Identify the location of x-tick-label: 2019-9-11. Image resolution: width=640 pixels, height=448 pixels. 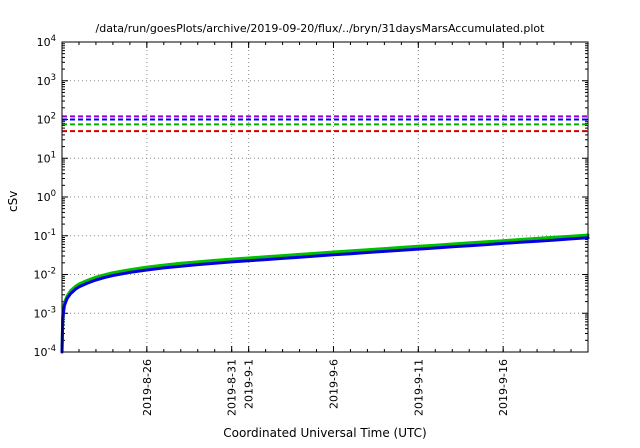
(418, 387).